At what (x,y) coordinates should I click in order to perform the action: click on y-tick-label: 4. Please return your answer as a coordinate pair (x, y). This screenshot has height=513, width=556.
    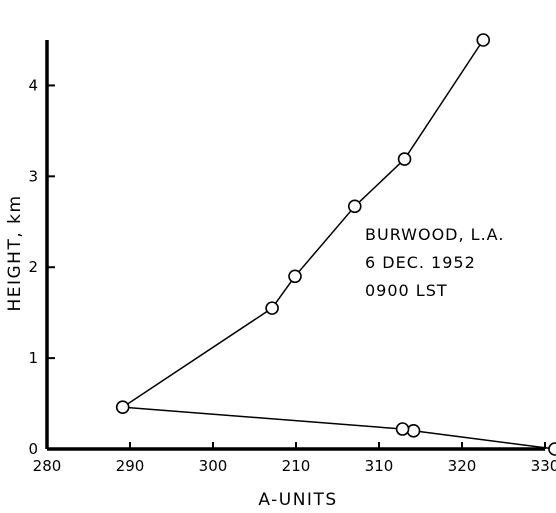
    Looking at the image, I should click on (33, 85).